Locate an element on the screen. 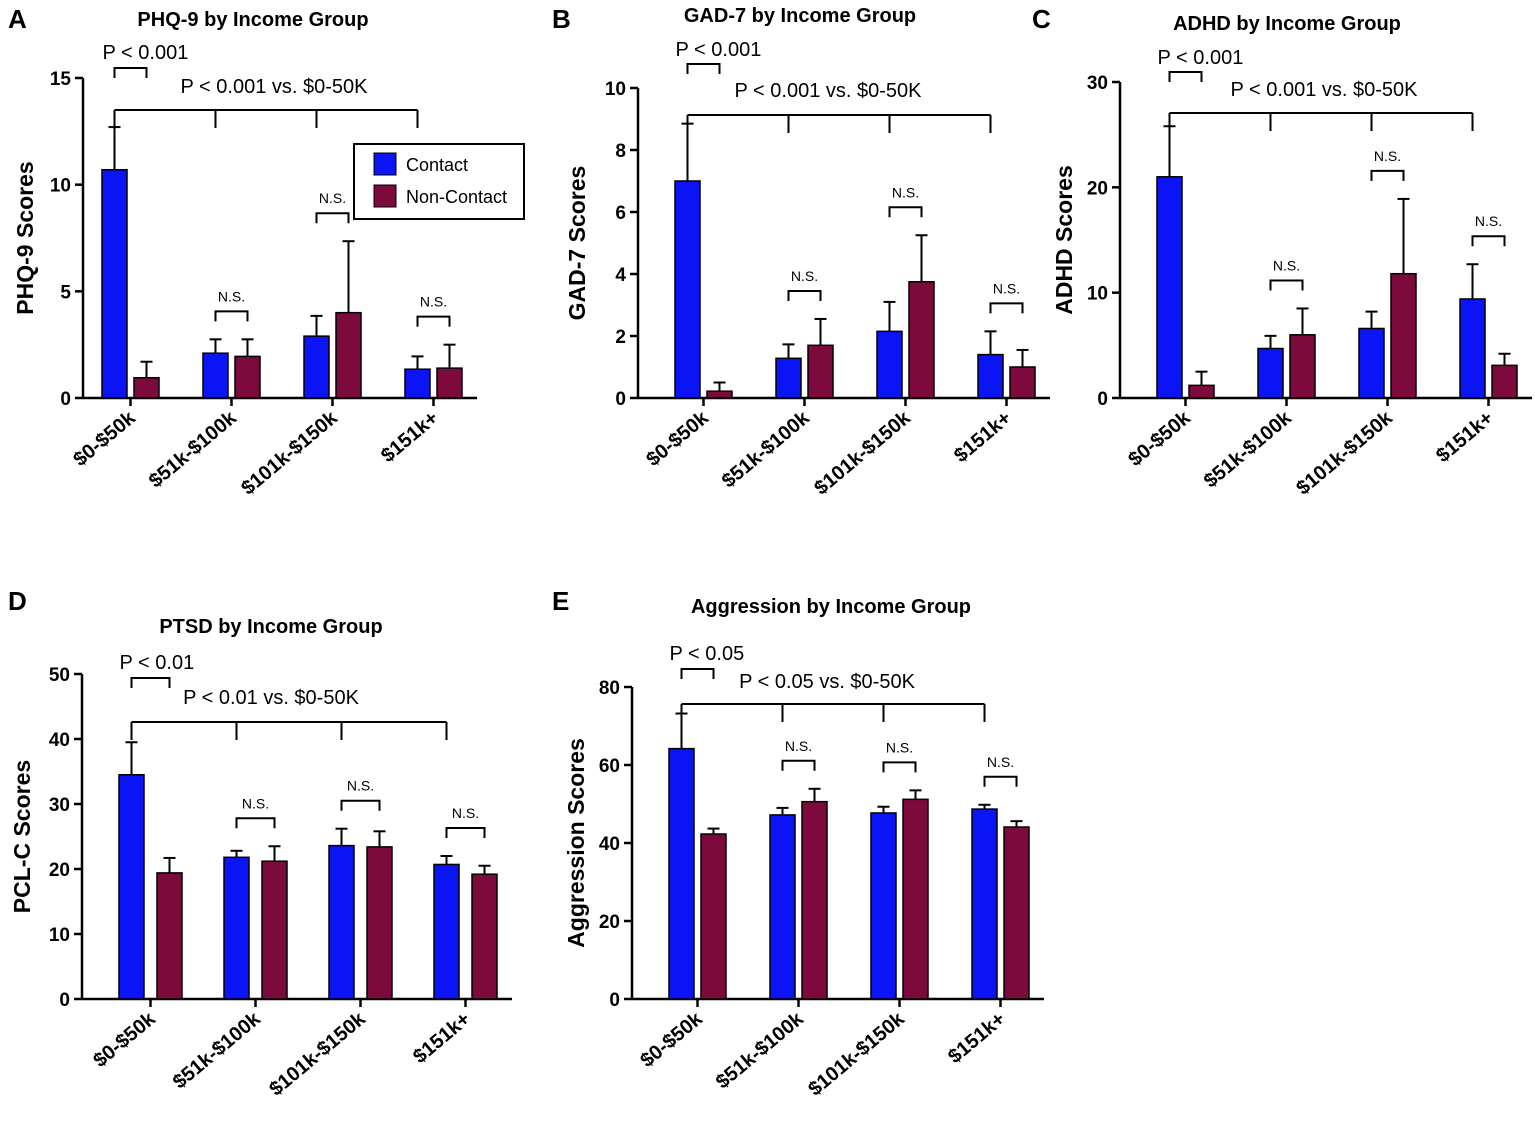 This screenshot has width=1535, height=1142. y-tick-label: 6 is located at coordinates (620, 213).